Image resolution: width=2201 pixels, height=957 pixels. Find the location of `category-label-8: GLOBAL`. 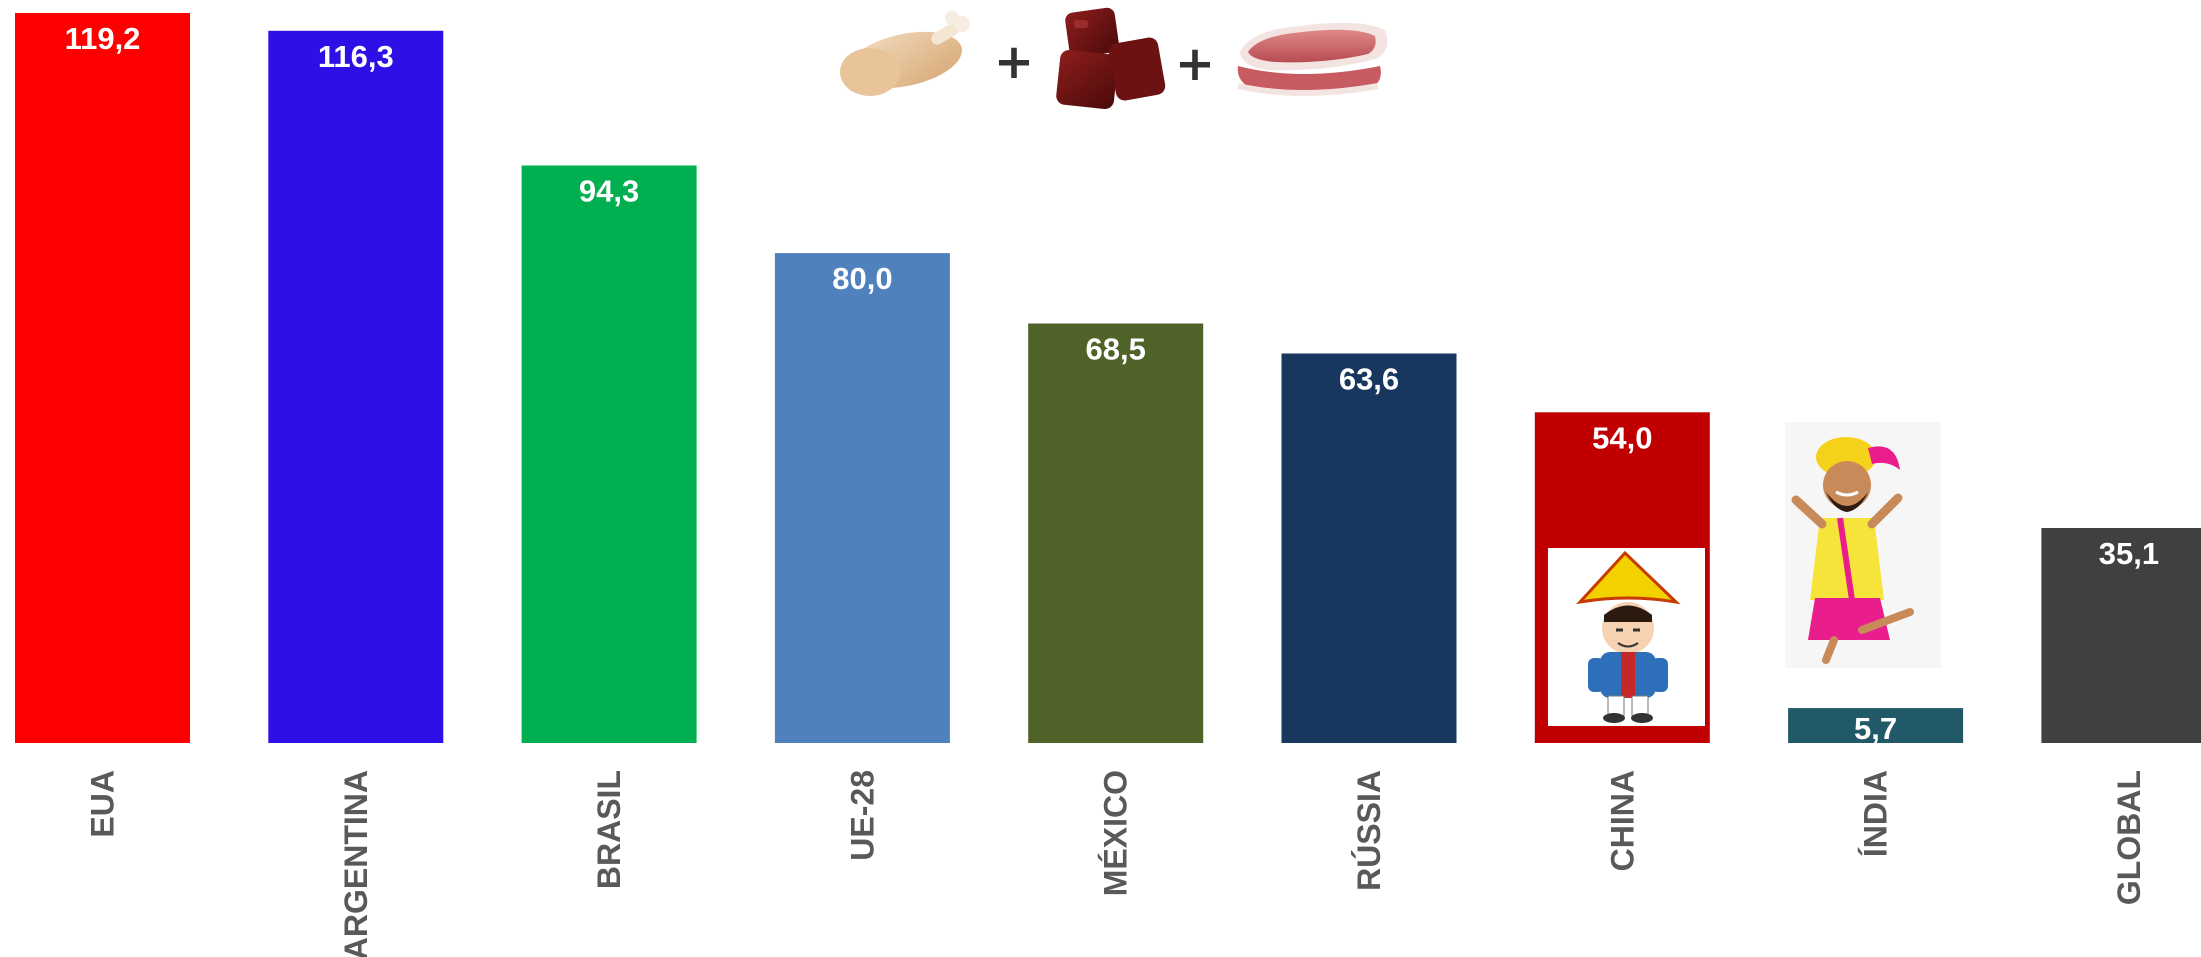

category-label-8: GLOBAL is located at coordinates (2129, 837).